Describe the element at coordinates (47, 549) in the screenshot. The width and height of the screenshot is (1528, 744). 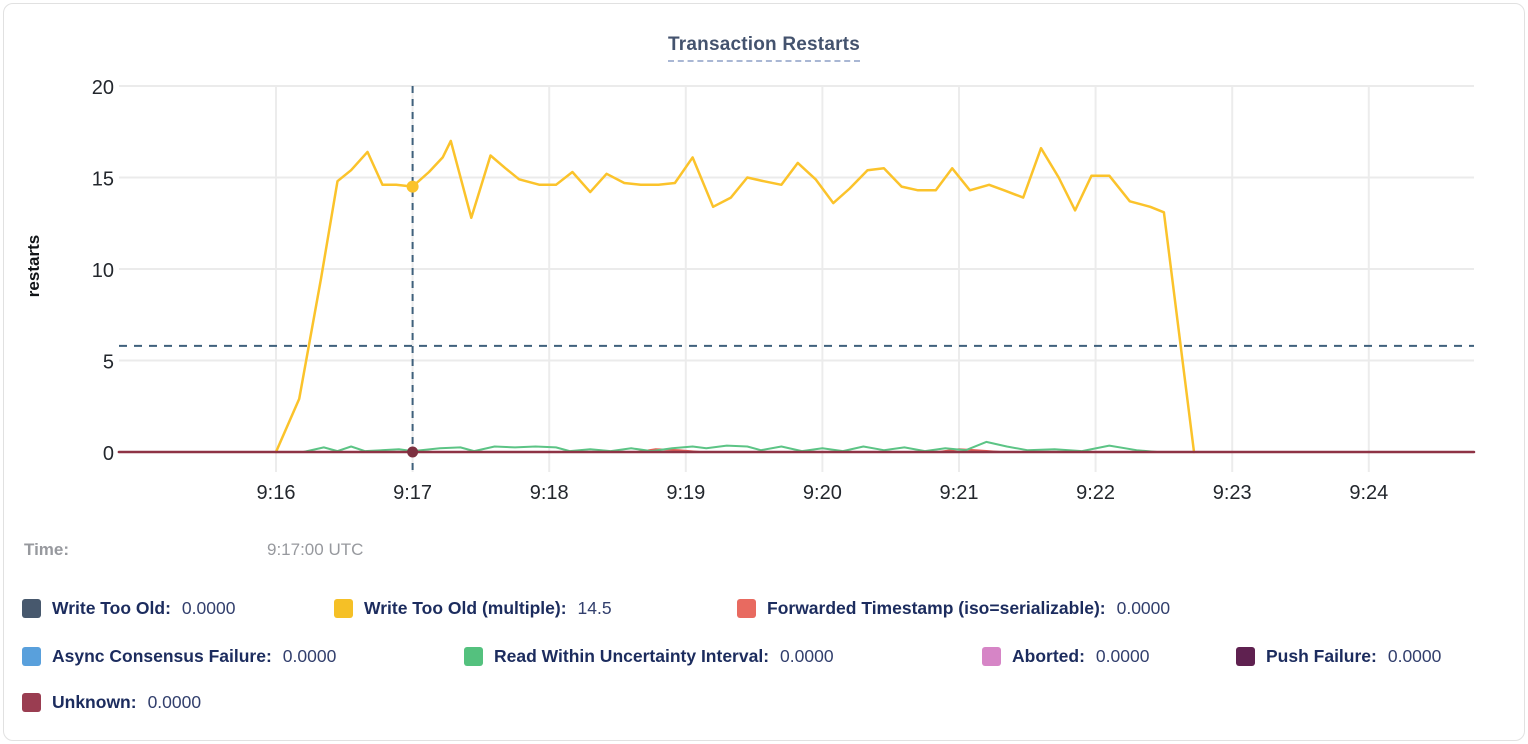
I see `time-label: Time:` at that location.